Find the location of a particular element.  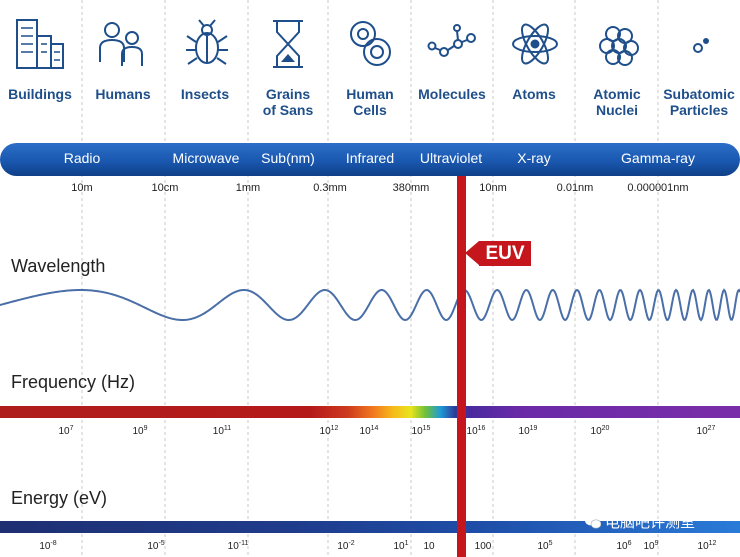

wavelength-tick: 10nm is located at coordinates (493, 188).